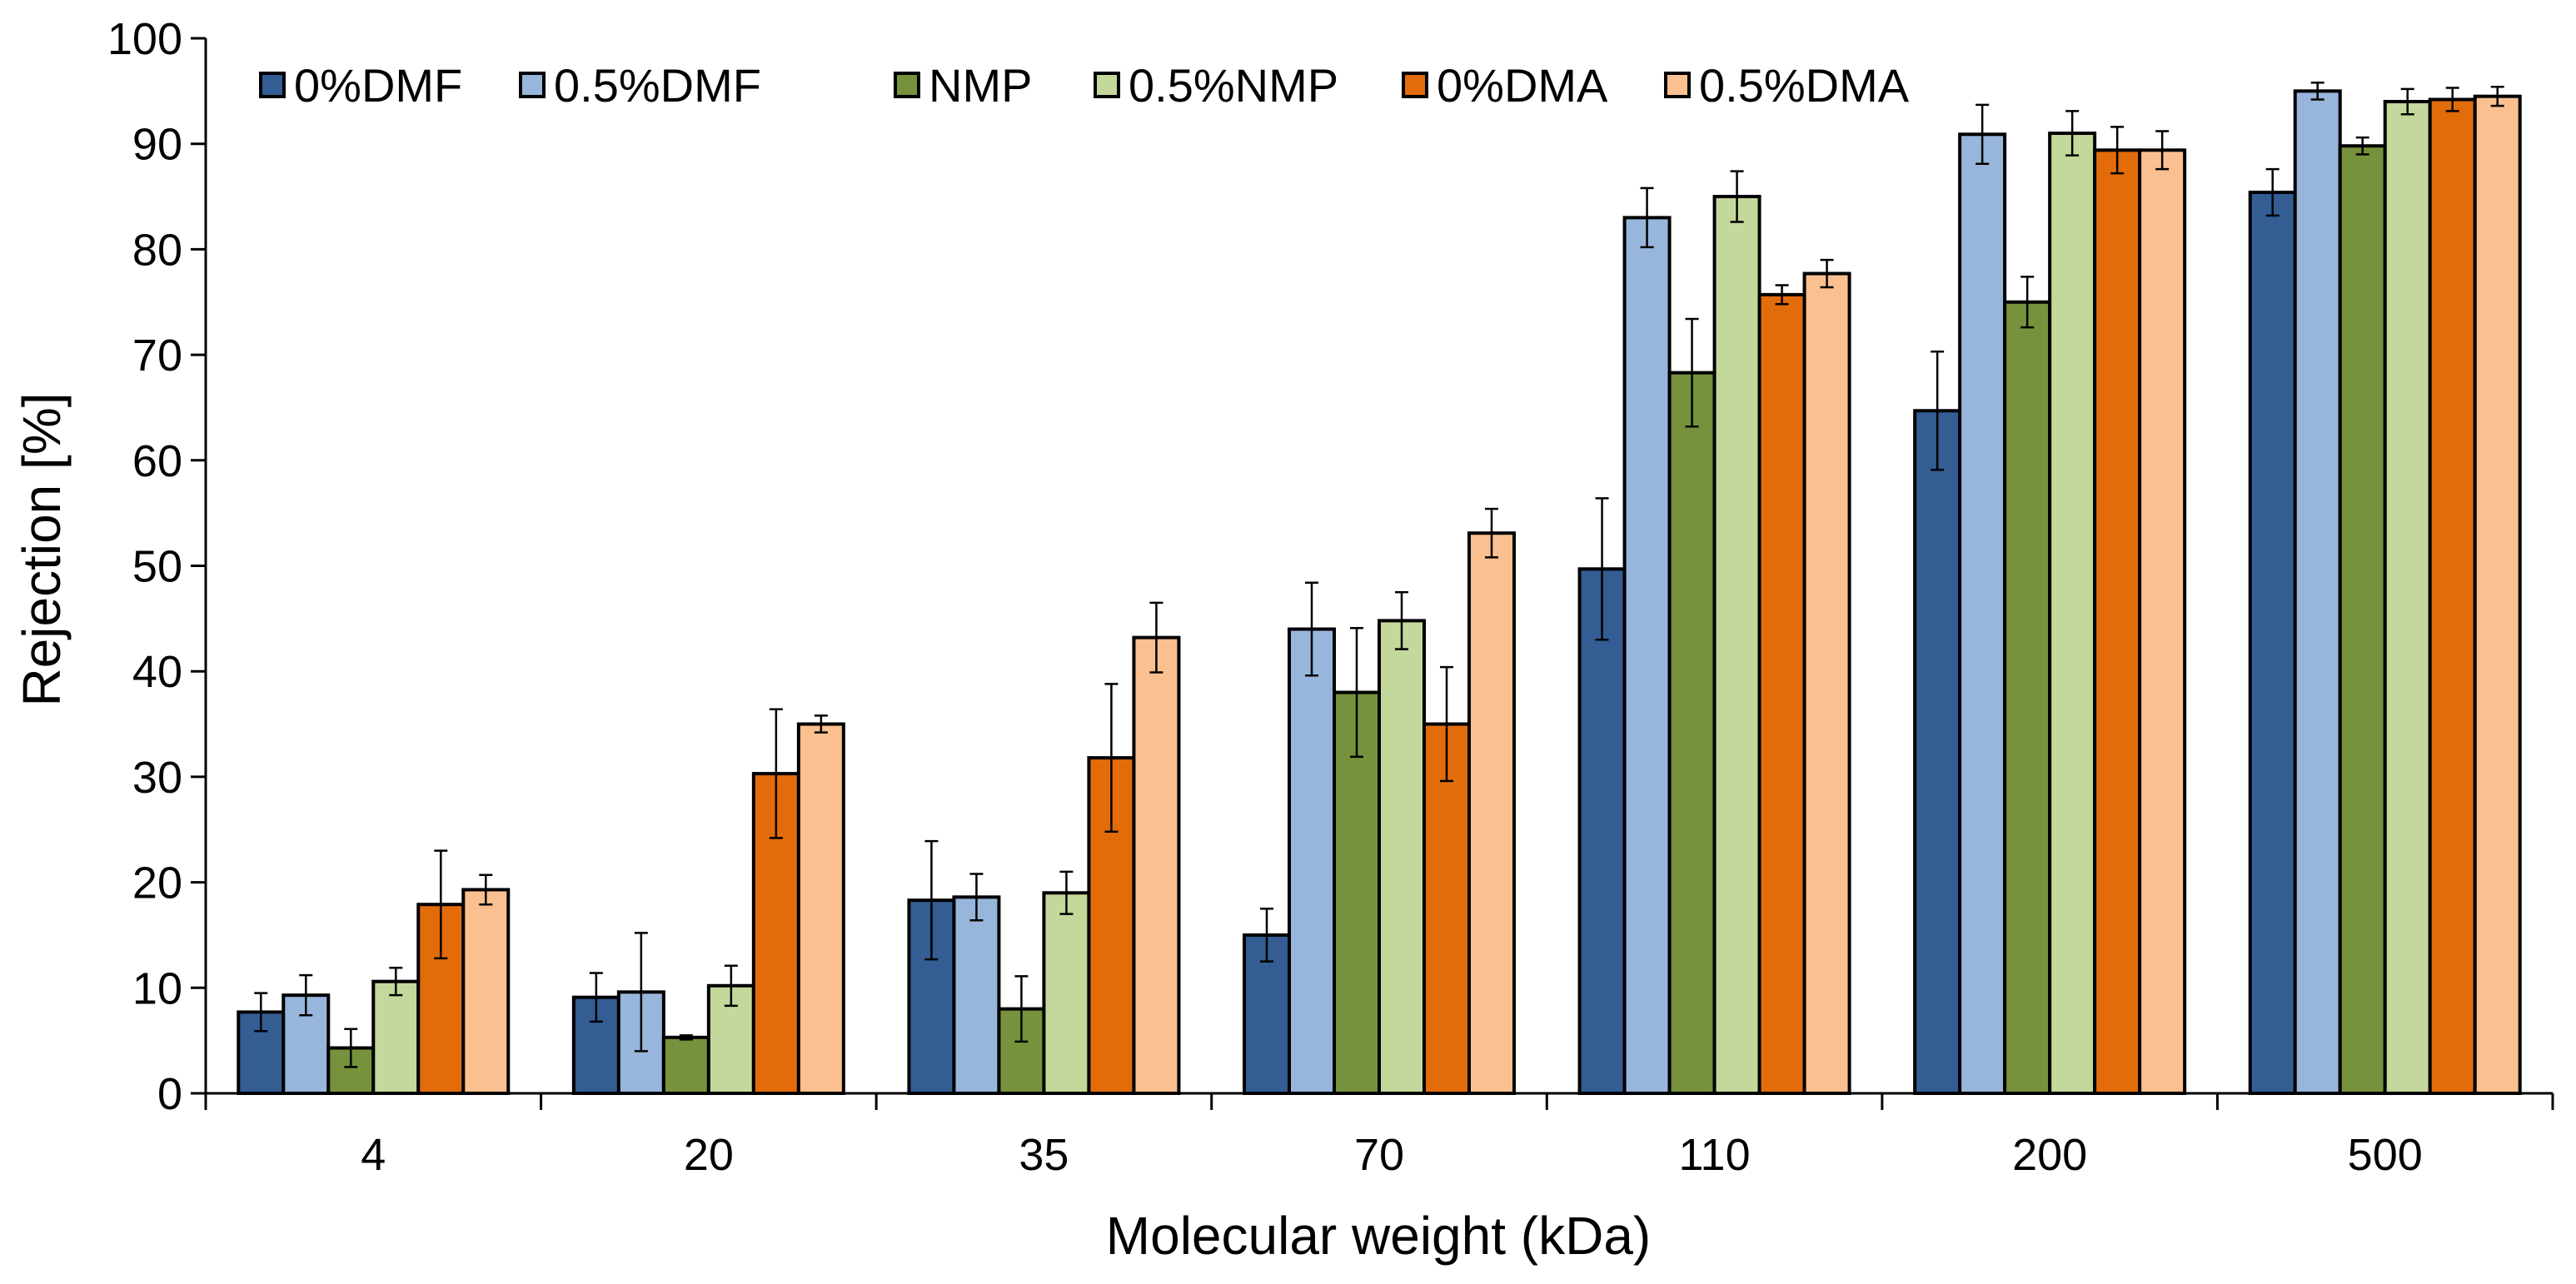  What do you see at coordinates (157, 461) in the screenshot?
I see `y-tick-label: 60` at bounding box center [157, 461].